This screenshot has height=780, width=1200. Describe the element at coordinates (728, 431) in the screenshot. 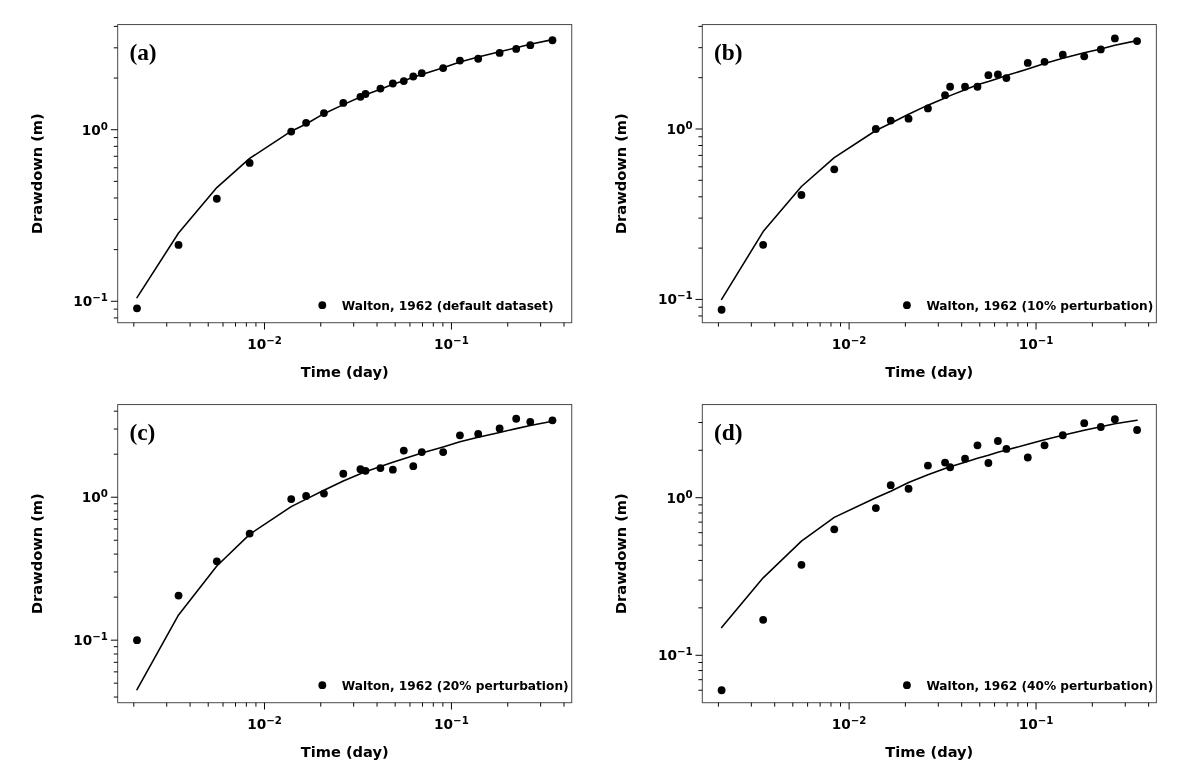

I see `text: (d)` at that location.